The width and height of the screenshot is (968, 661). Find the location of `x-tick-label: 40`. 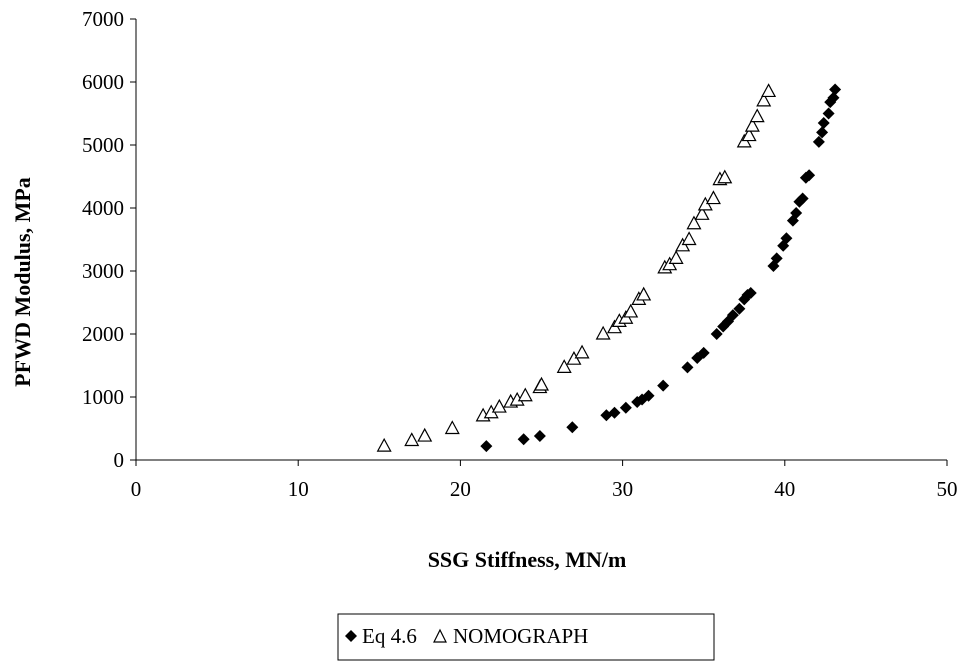

x-tick-label: 40 is located at coordinates (784, 489).